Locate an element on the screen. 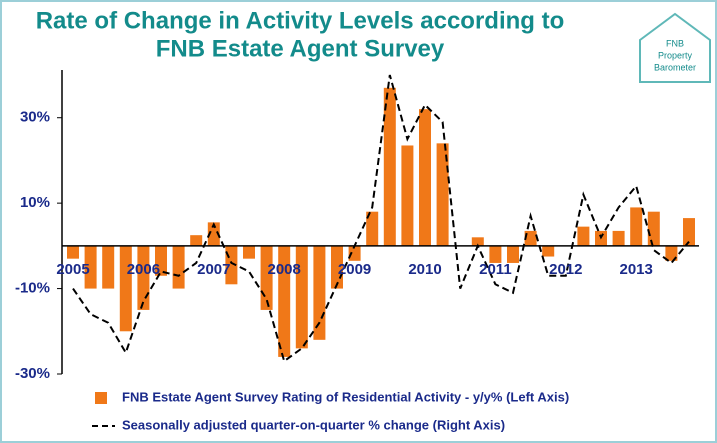  x-tick-label: 2010 is located at coordinates (424, 269).